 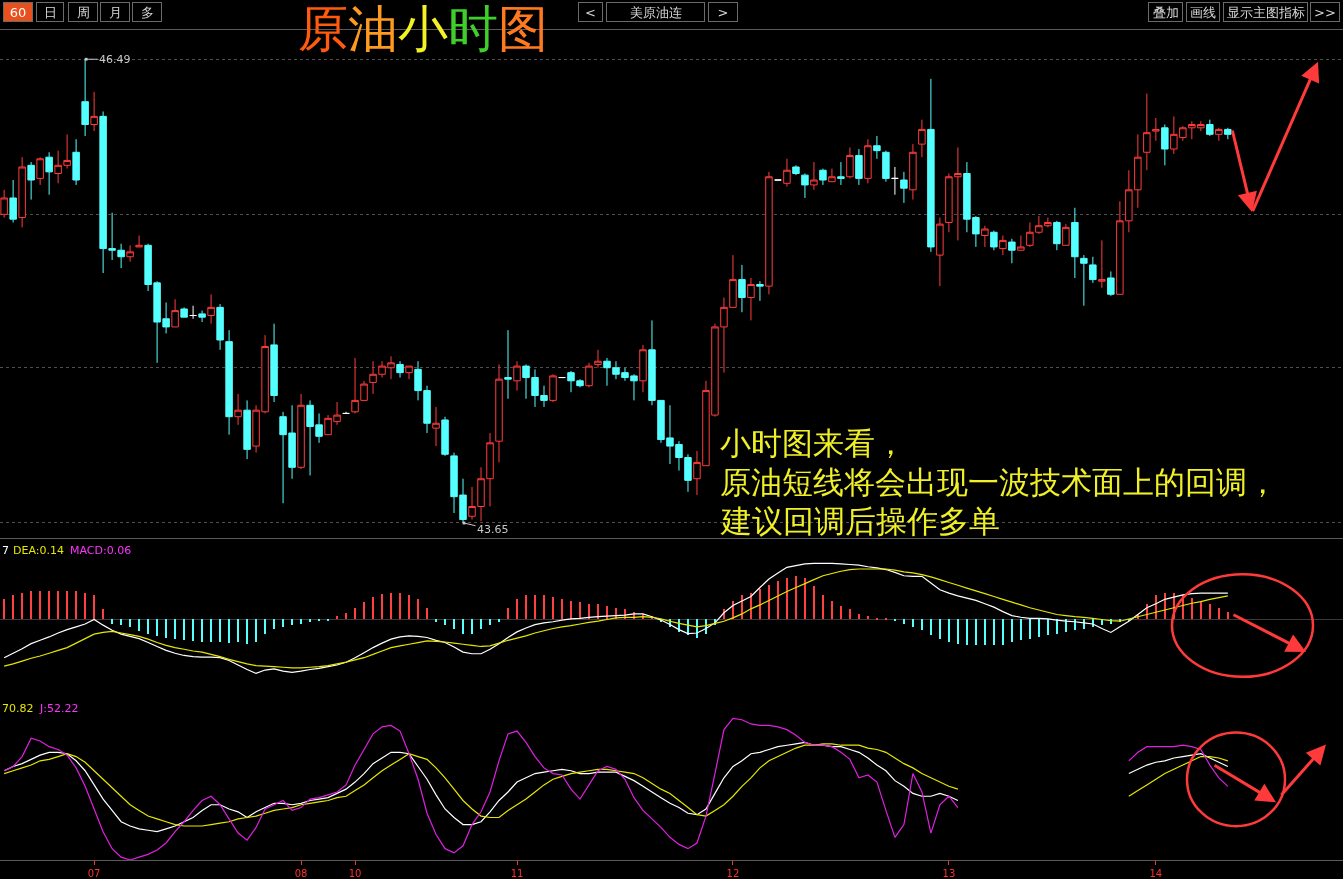 What do you see at coordinates (1265, 12) in the screenshot?
I see `text: 显示主图指标` at bounding box center [1265, 12].